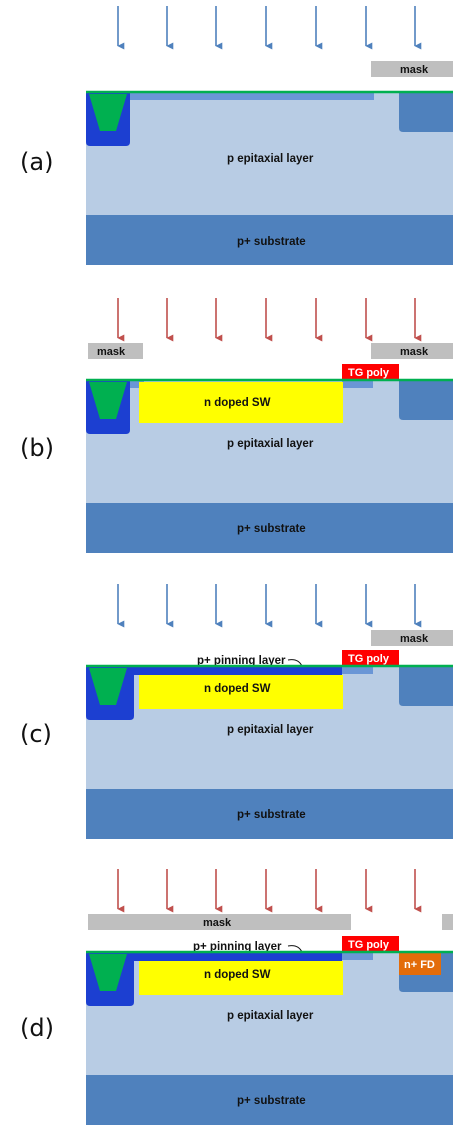 The height and width of the screenshot is (1125, 453). I want to click on mask-wide: mask, so click(219, 922).